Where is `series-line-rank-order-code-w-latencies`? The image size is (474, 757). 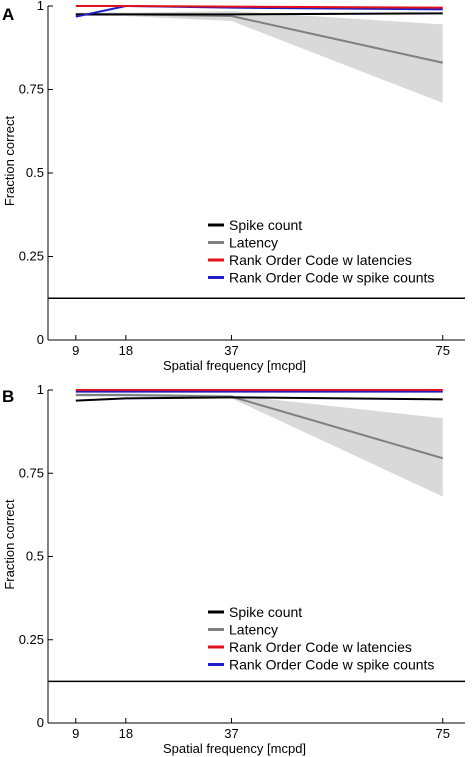 series-line-rank-order-code-w-latencies is located at coordinates (259, 7).